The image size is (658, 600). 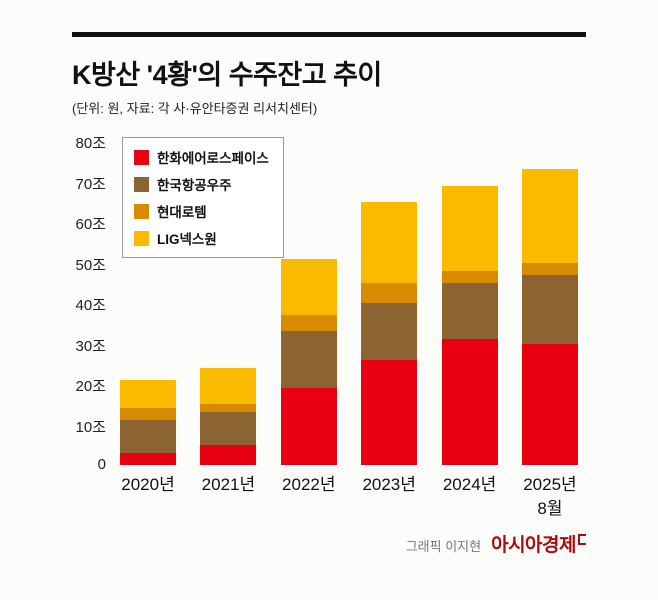 I want to click on y-axis-label: 10조, so click(x=91, y=427).